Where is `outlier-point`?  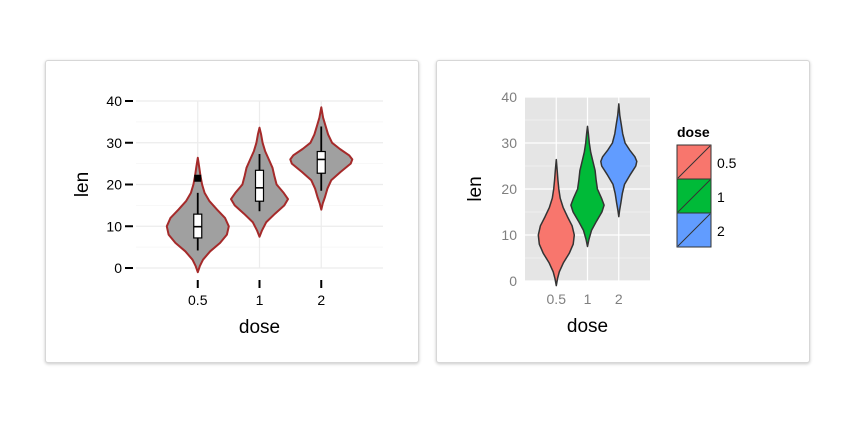
outlier-point is located at coordinates (198, 178).